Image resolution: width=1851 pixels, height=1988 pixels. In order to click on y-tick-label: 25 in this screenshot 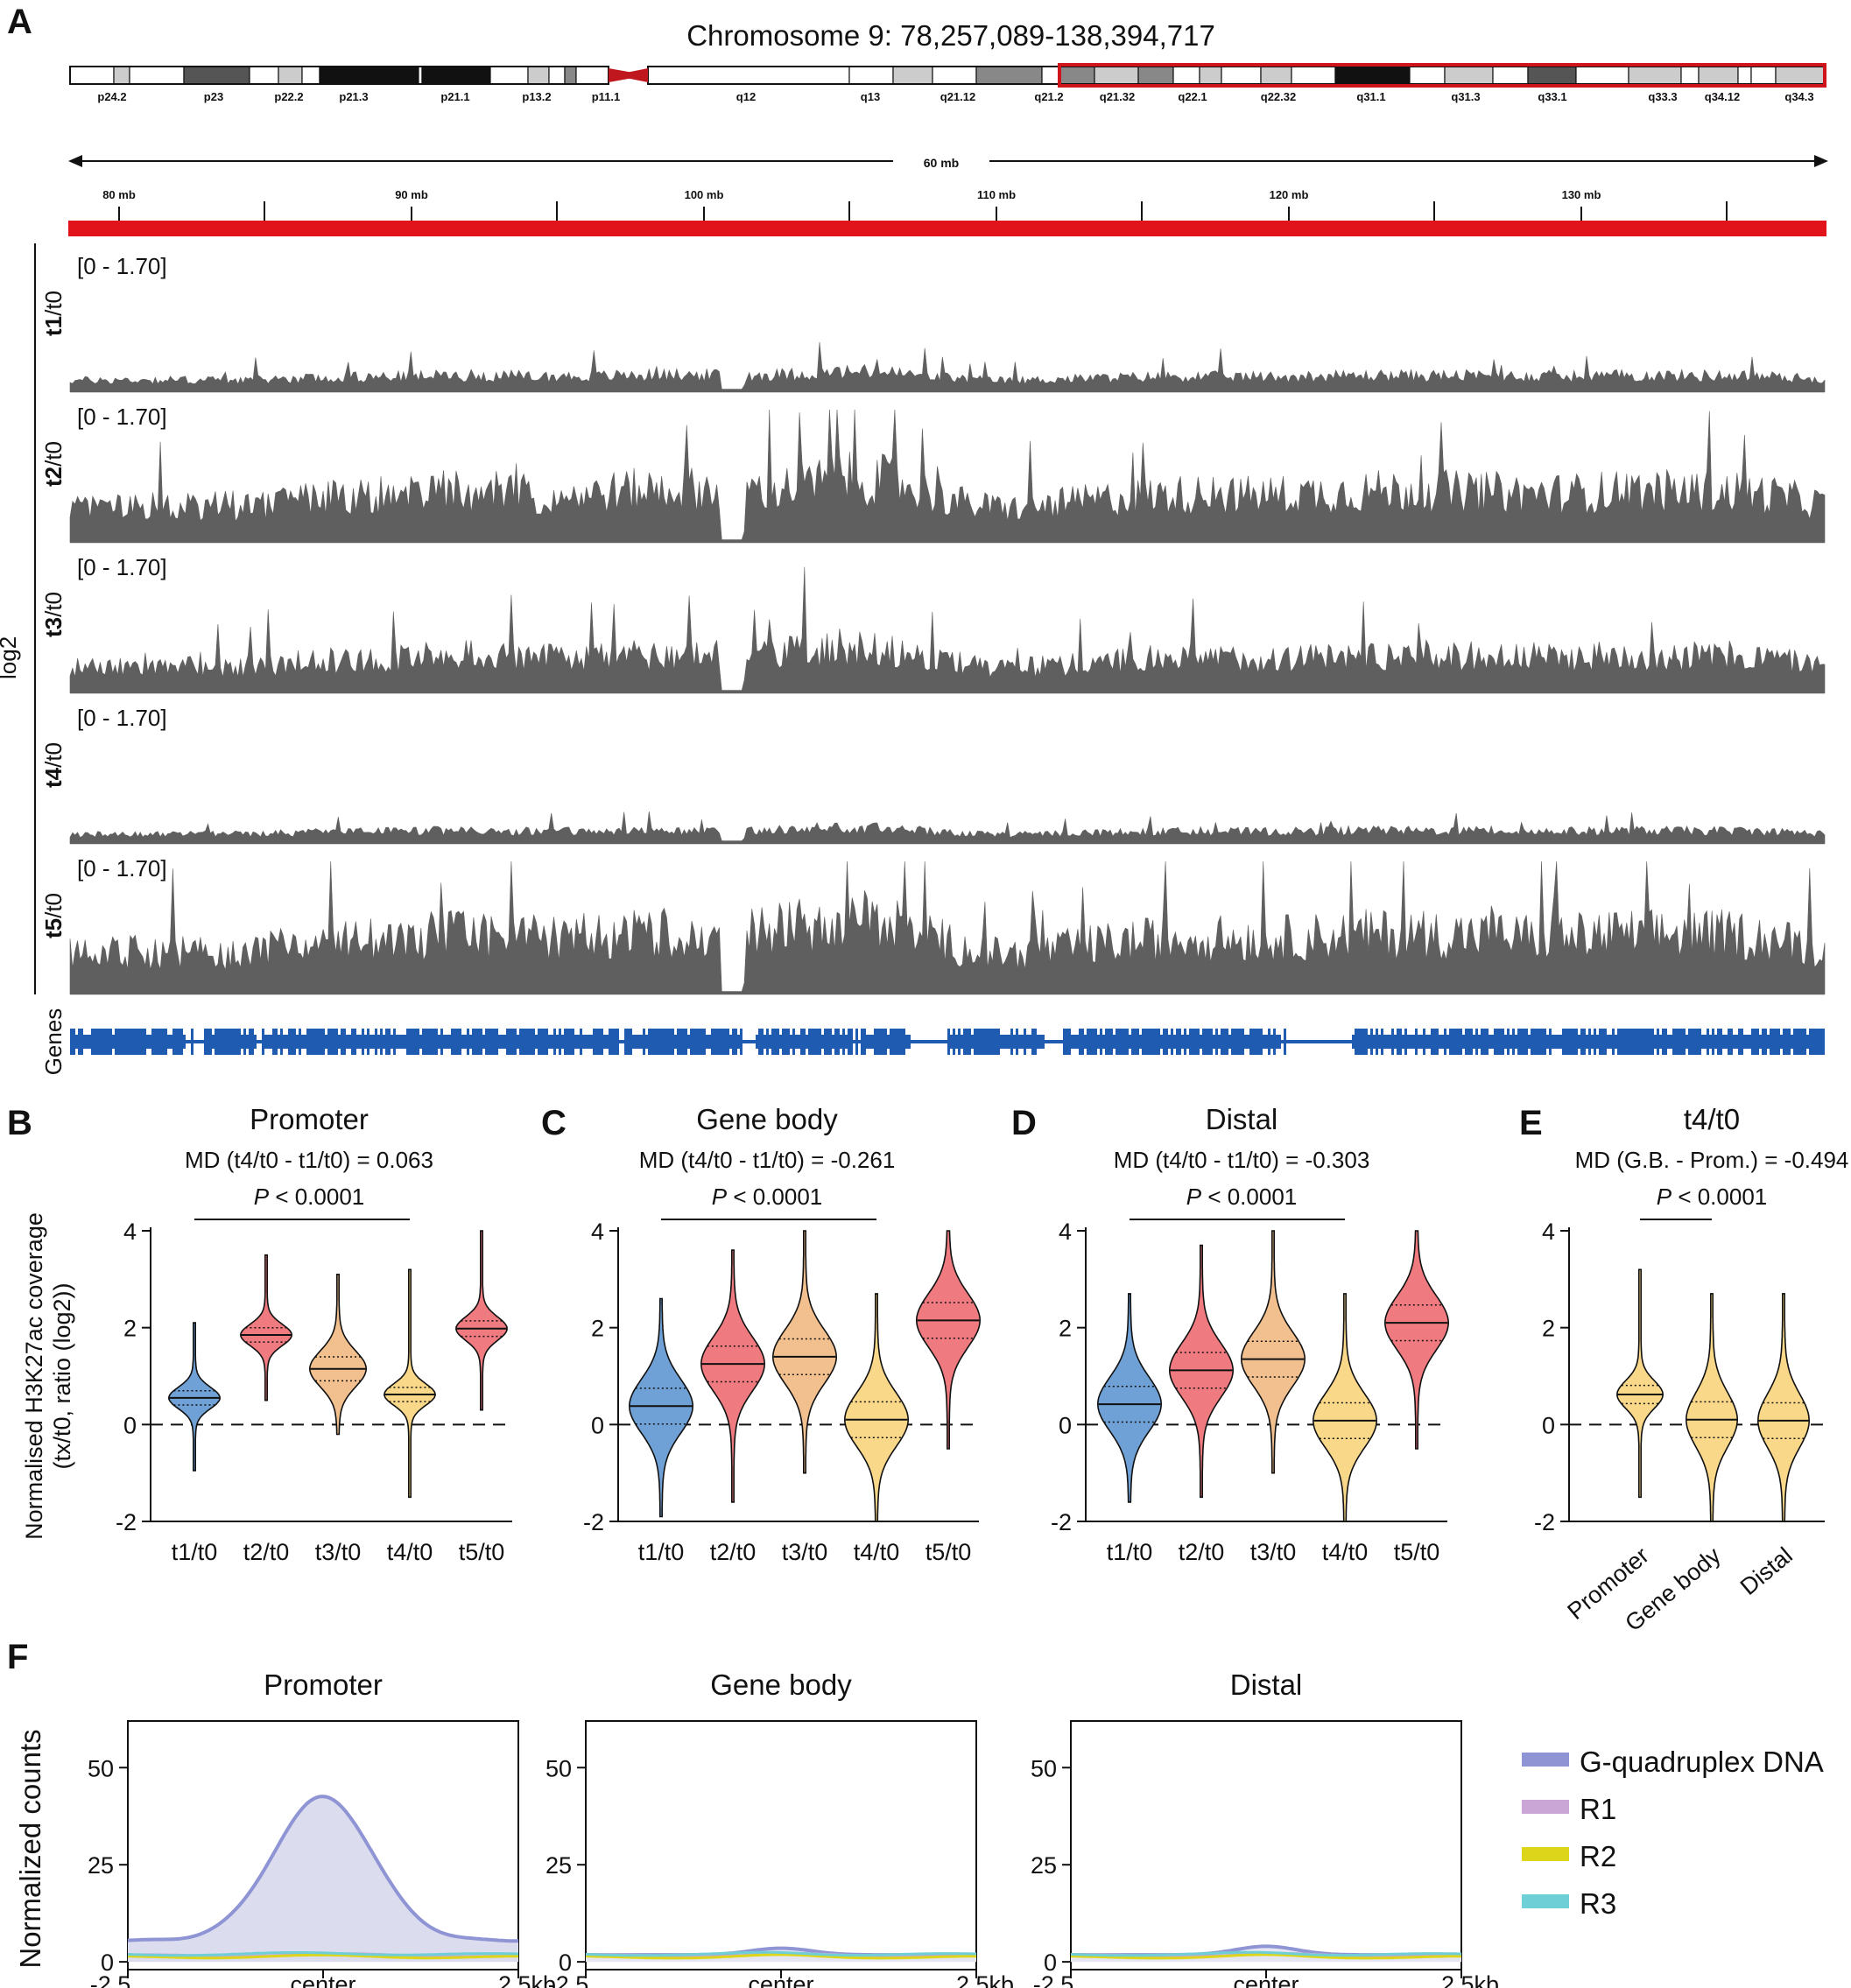, I will do `click(558, 1866)`.